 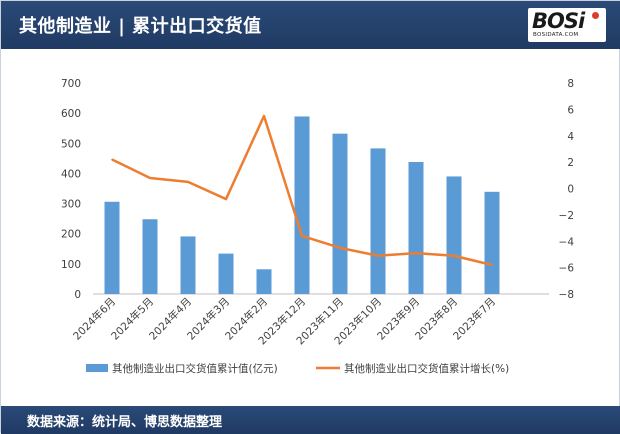 What do you see at coordinates (71, 235) in the screenshot?
I see `y-left-tick-label: 200` at bounding box center [71, 235].